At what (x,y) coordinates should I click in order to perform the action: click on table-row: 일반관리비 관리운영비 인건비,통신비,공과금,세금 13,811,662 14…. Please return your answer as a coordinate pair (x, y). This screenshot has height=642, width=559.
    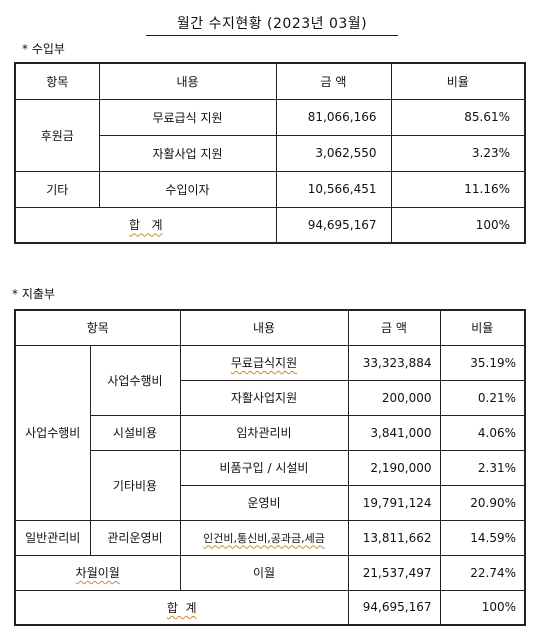
    Looking at the image, I should click on (270, 537).